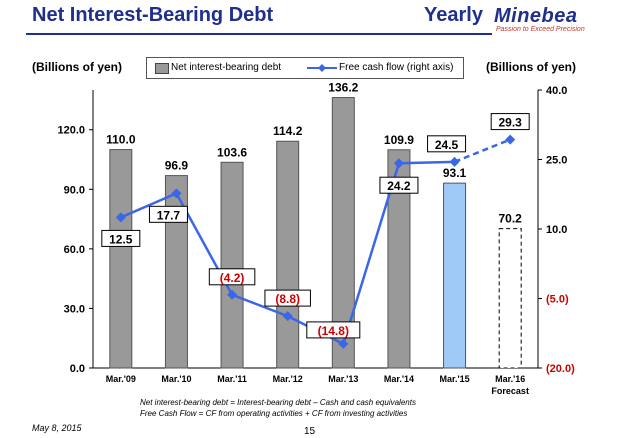  I want to click on fcf-value-label: (14.8), so click(333, 331).